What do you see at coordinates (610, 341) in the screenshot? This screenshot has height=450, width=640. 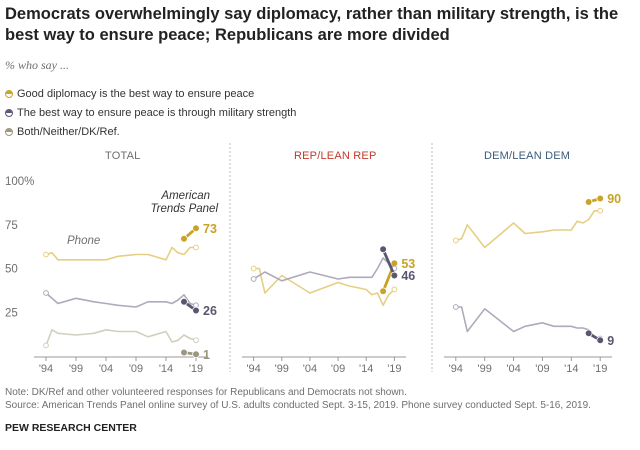 I see `data-label: 9` at bounding box center [610, 341].